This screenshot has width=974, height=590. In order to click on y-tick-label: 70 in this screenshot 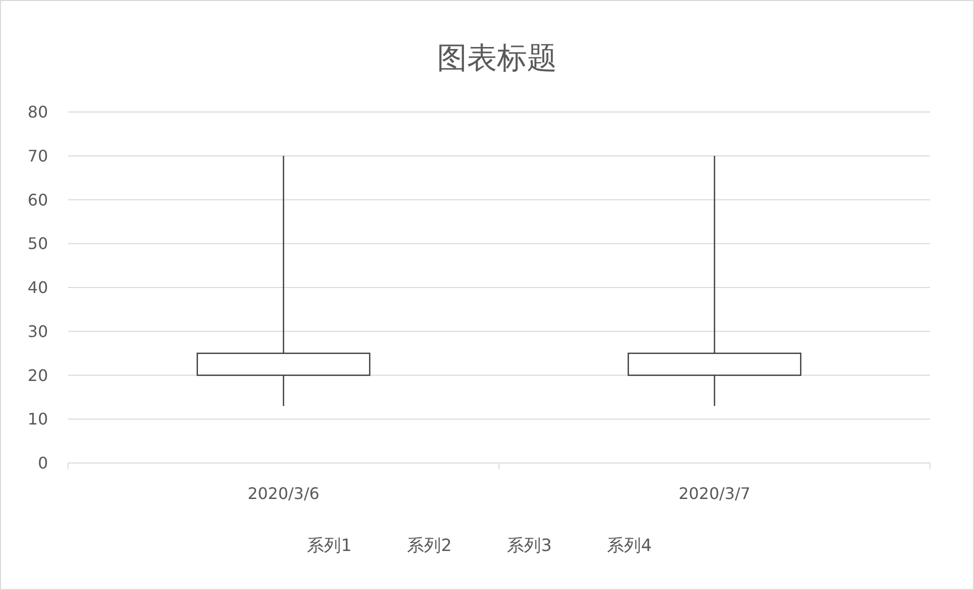, I will do `click(38, 156)`.